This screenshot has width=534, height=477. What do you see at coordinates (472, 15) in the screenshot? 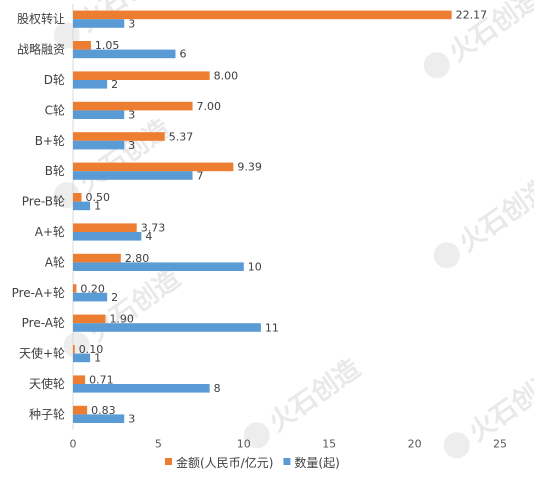
I see `data-label-amount: 22.17` at bounding box center [472, 15].